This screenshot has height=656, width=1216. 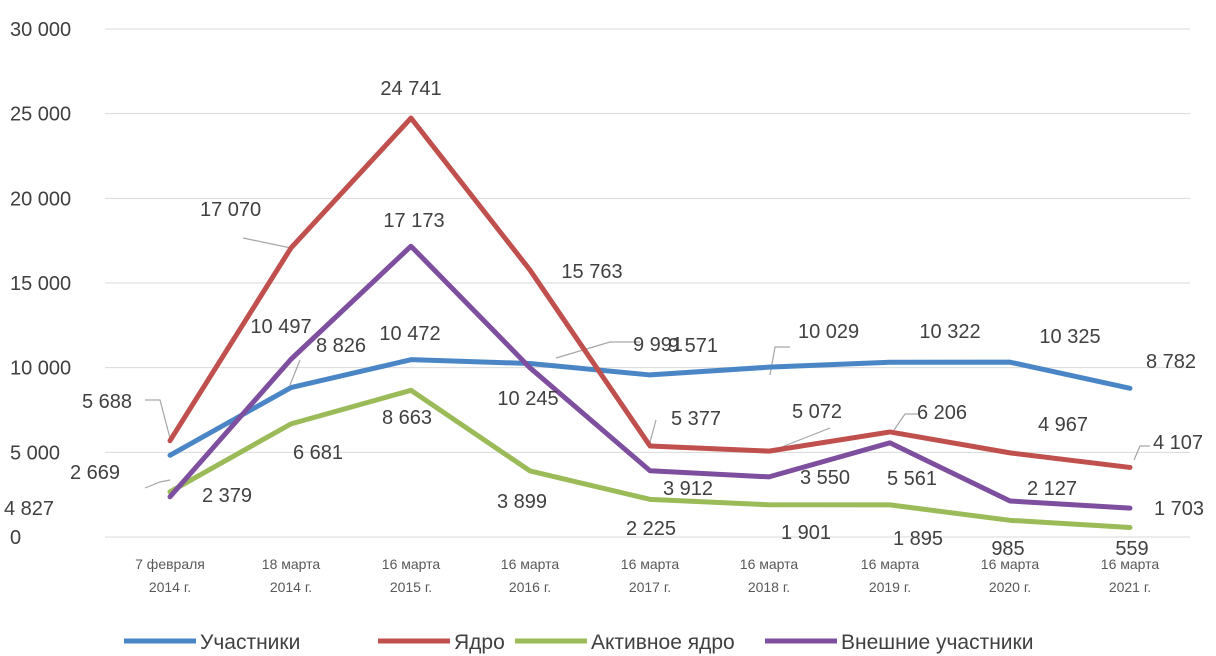 What do you see at coordinates (663, 642) in the screenshot?
I see `legend-label: Активное ядро` at bounding box center [663, 642].